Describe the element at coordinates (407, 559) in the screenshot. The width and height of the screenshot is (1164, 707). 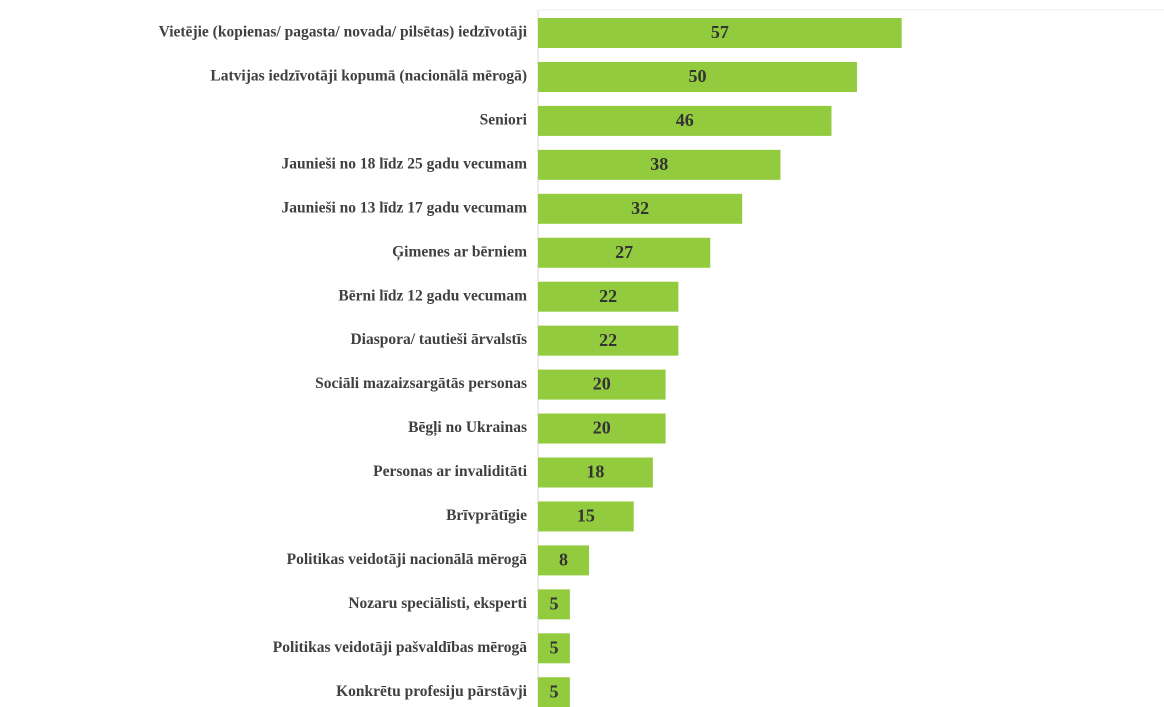
I see `category-label: Politikas veidotāji nacionālā mērogā` at that location.